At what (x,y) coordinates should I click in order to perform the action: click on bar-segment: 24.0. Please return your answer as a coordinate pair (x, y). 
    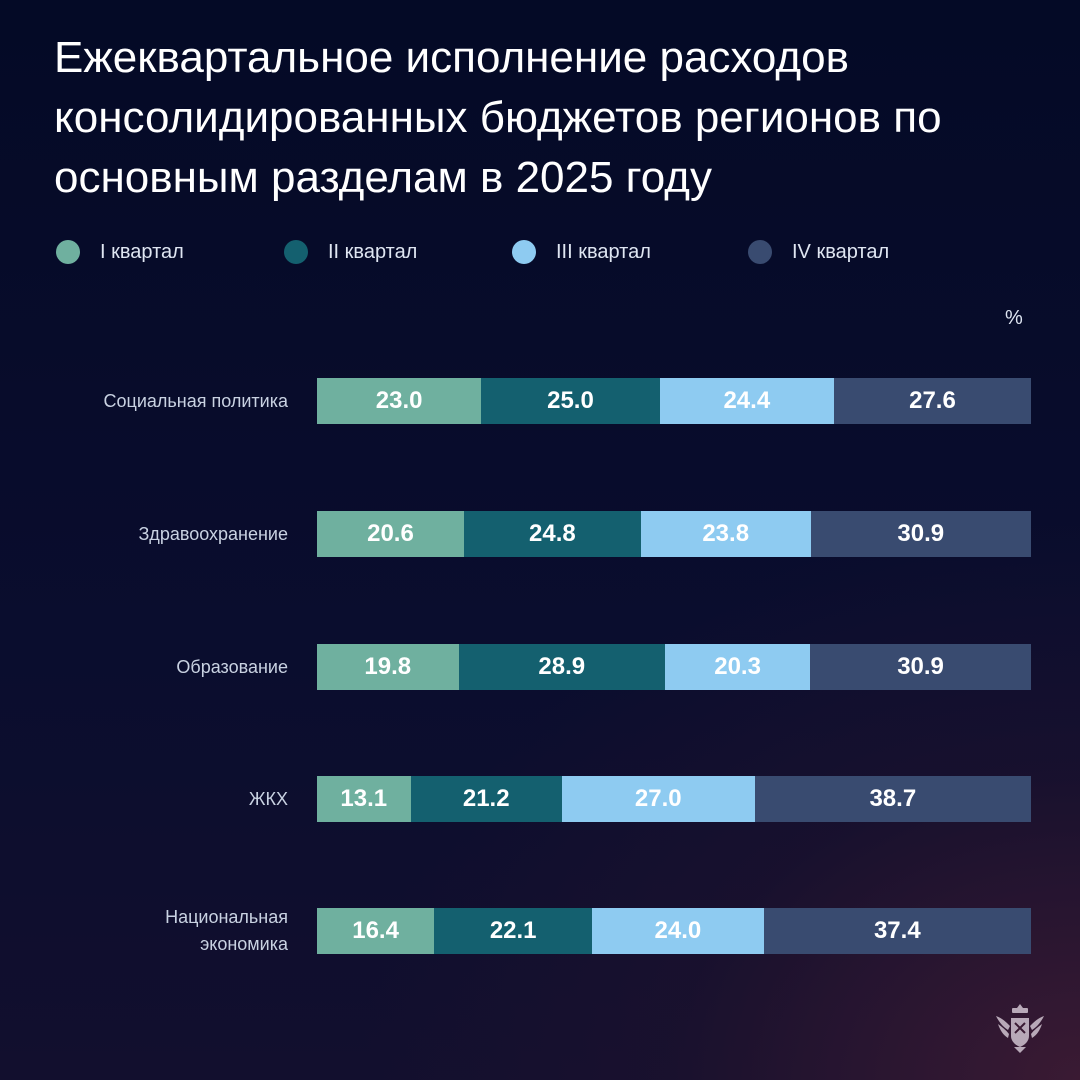
    Looking at the image, I should click on (678, 931).